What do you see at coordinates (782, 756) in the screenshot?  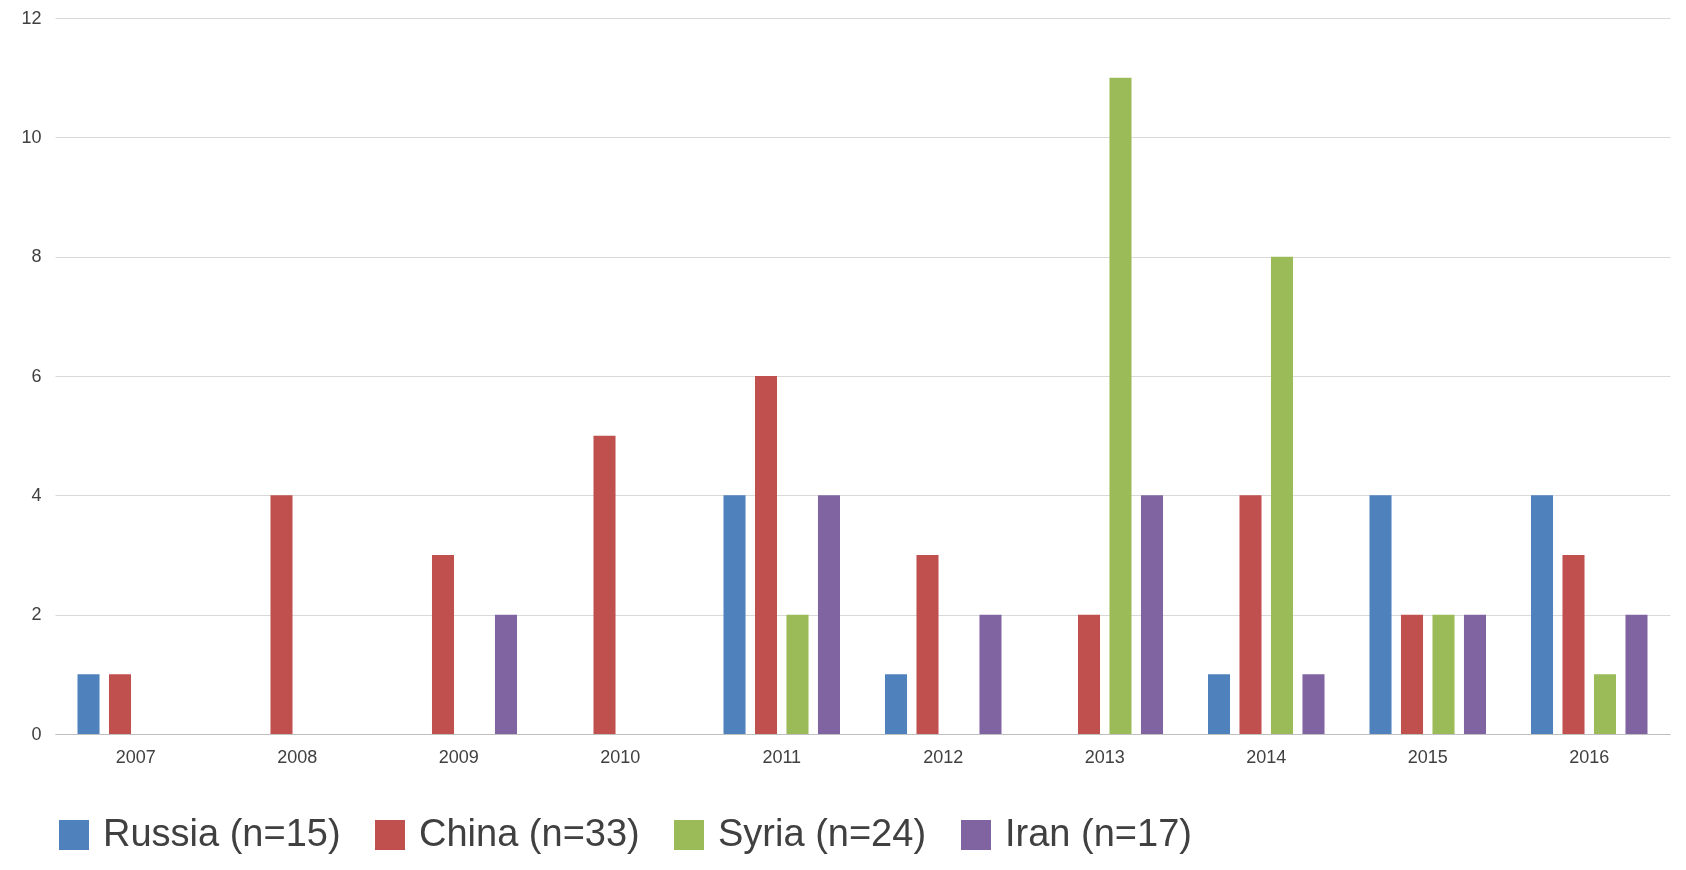 I see `x-tick-label: 2011` at bounding box center [782, 756].